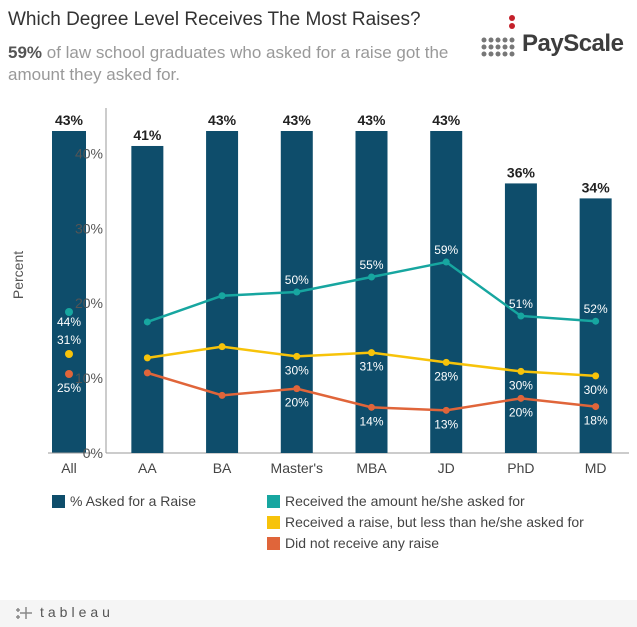 Image resolution: width=637 pixels, height=627 pixels. Describe the element at coordinates (93, 453) in the screenshot. I see `y-tick-label: 0%` at that location.